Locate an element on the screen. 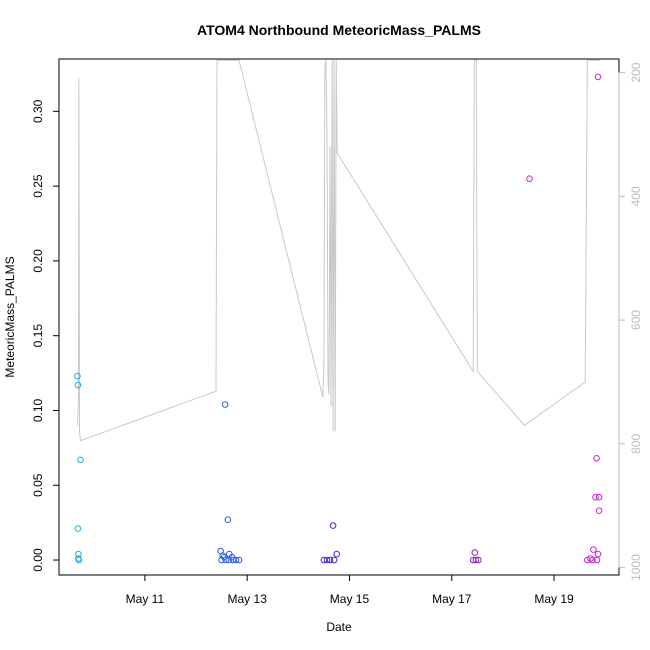 This screenshot has width=650, height=650. y-tick-label: 0.05 is located at coordinates (38, 485).